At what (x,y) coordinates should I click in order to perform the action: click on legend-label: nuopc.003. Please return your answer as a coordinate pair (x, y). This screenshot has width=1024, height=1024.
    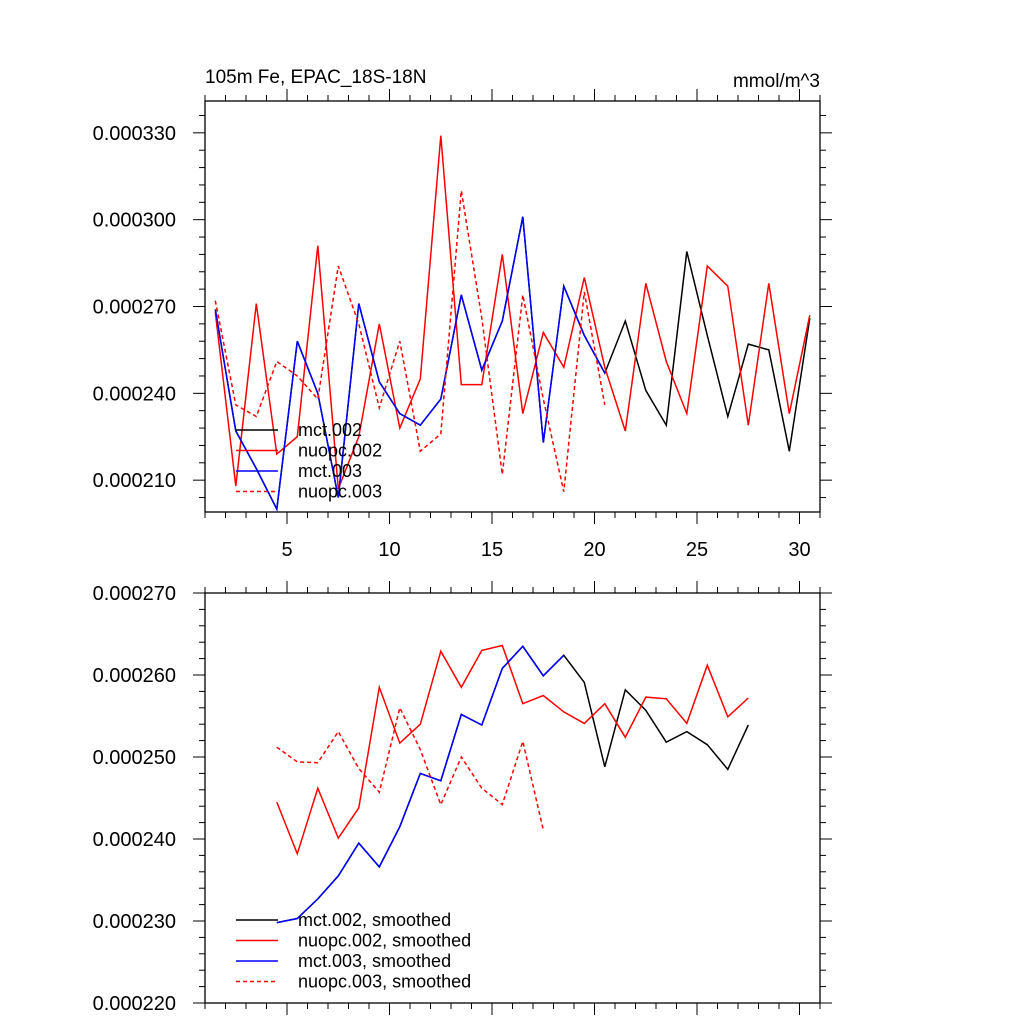
    Looking at the image, I should click on (340, 492).